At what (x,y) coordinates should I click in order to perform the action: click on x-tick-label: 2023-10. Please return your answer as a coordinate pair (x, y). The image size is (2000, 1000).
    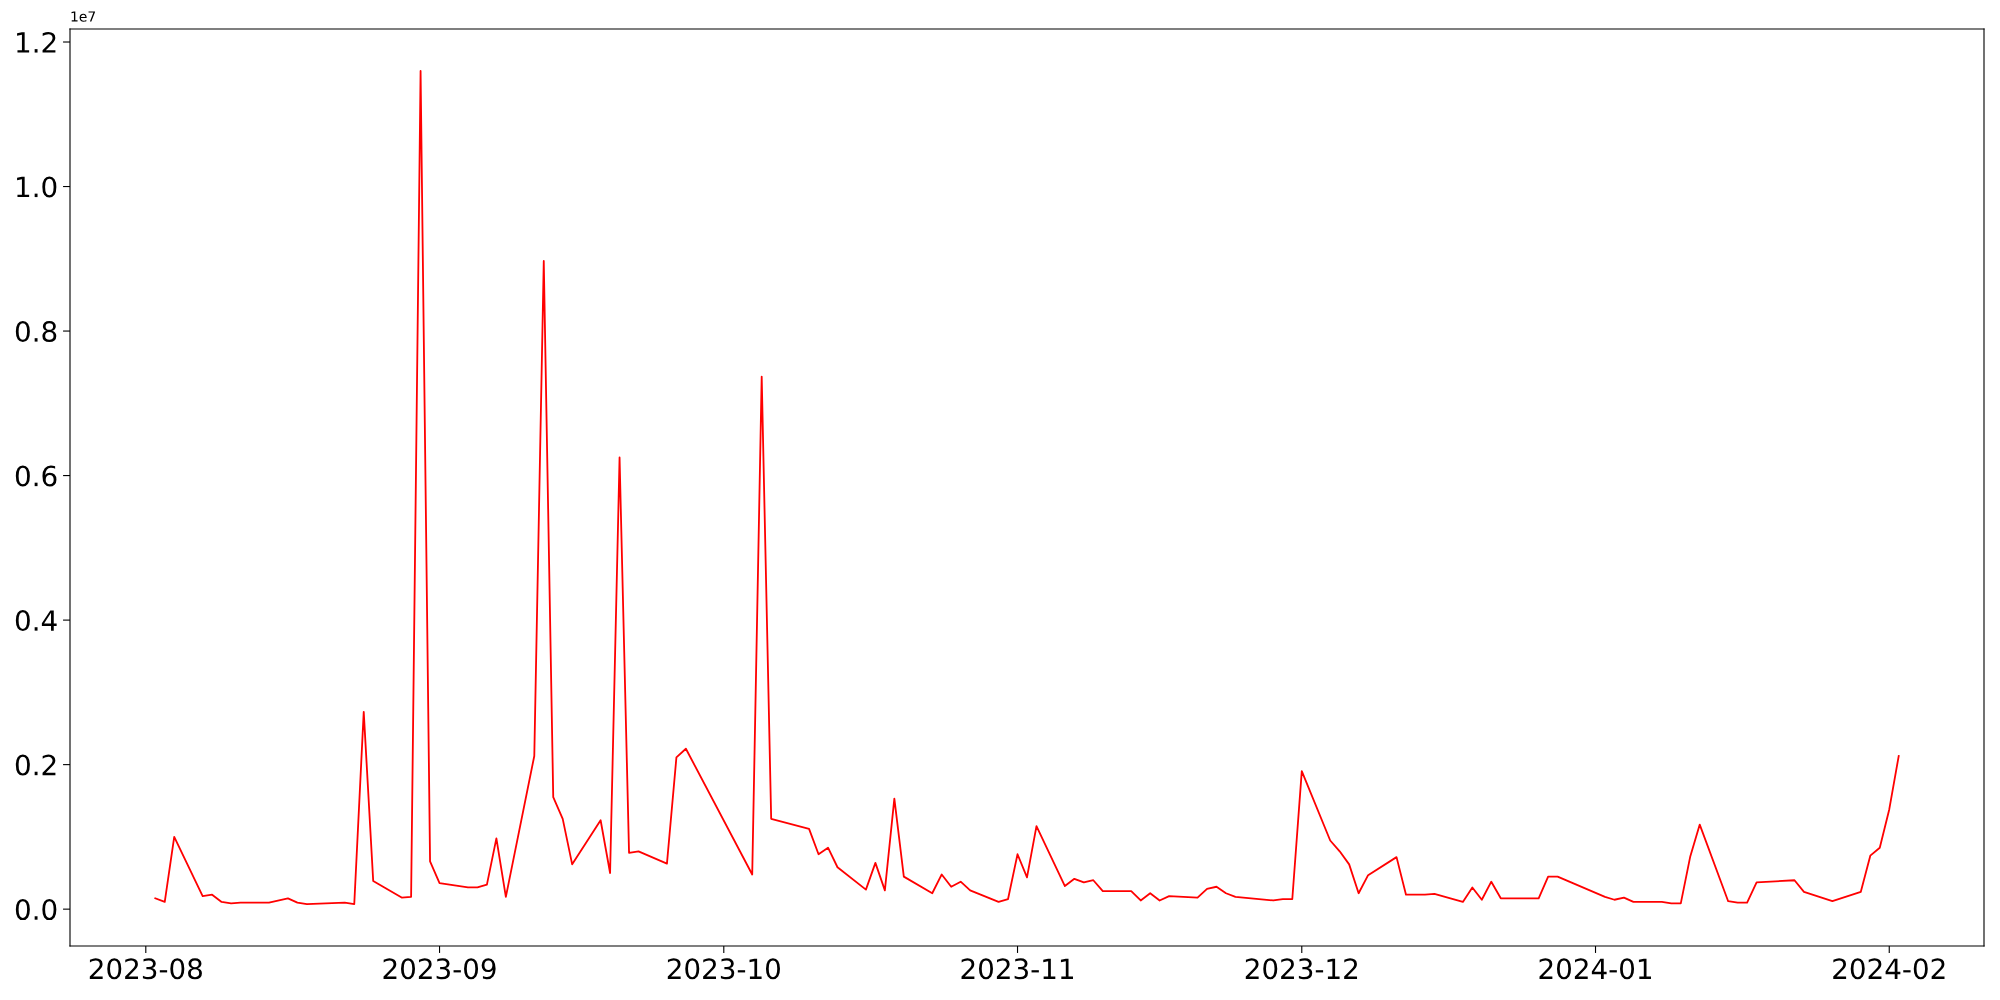
    Looking at the image, I should click on (723, 969).